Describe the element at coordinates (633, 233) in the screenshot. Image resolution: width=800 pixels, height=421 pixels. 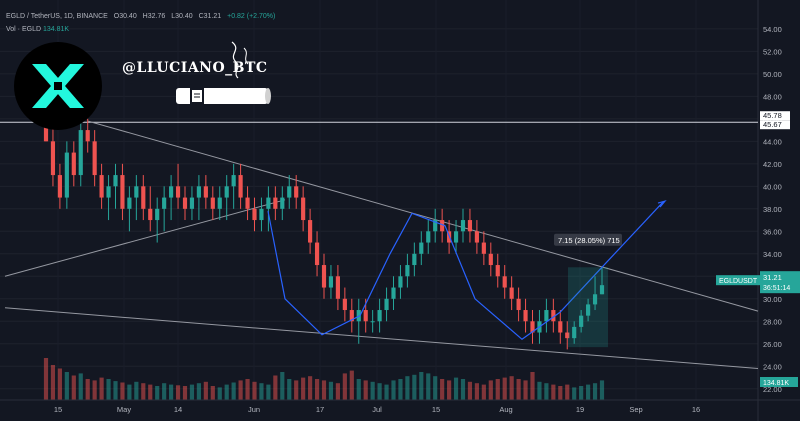
I see `projection-arrow` at that location.